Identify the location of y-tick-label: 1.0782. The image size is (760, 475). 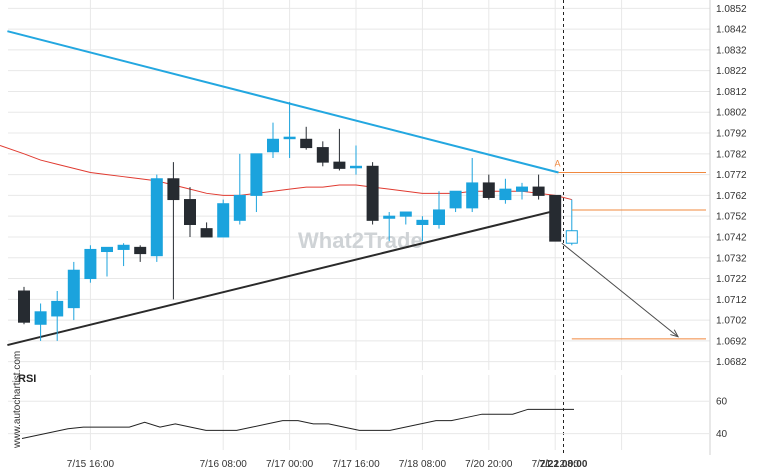
(731, 154).